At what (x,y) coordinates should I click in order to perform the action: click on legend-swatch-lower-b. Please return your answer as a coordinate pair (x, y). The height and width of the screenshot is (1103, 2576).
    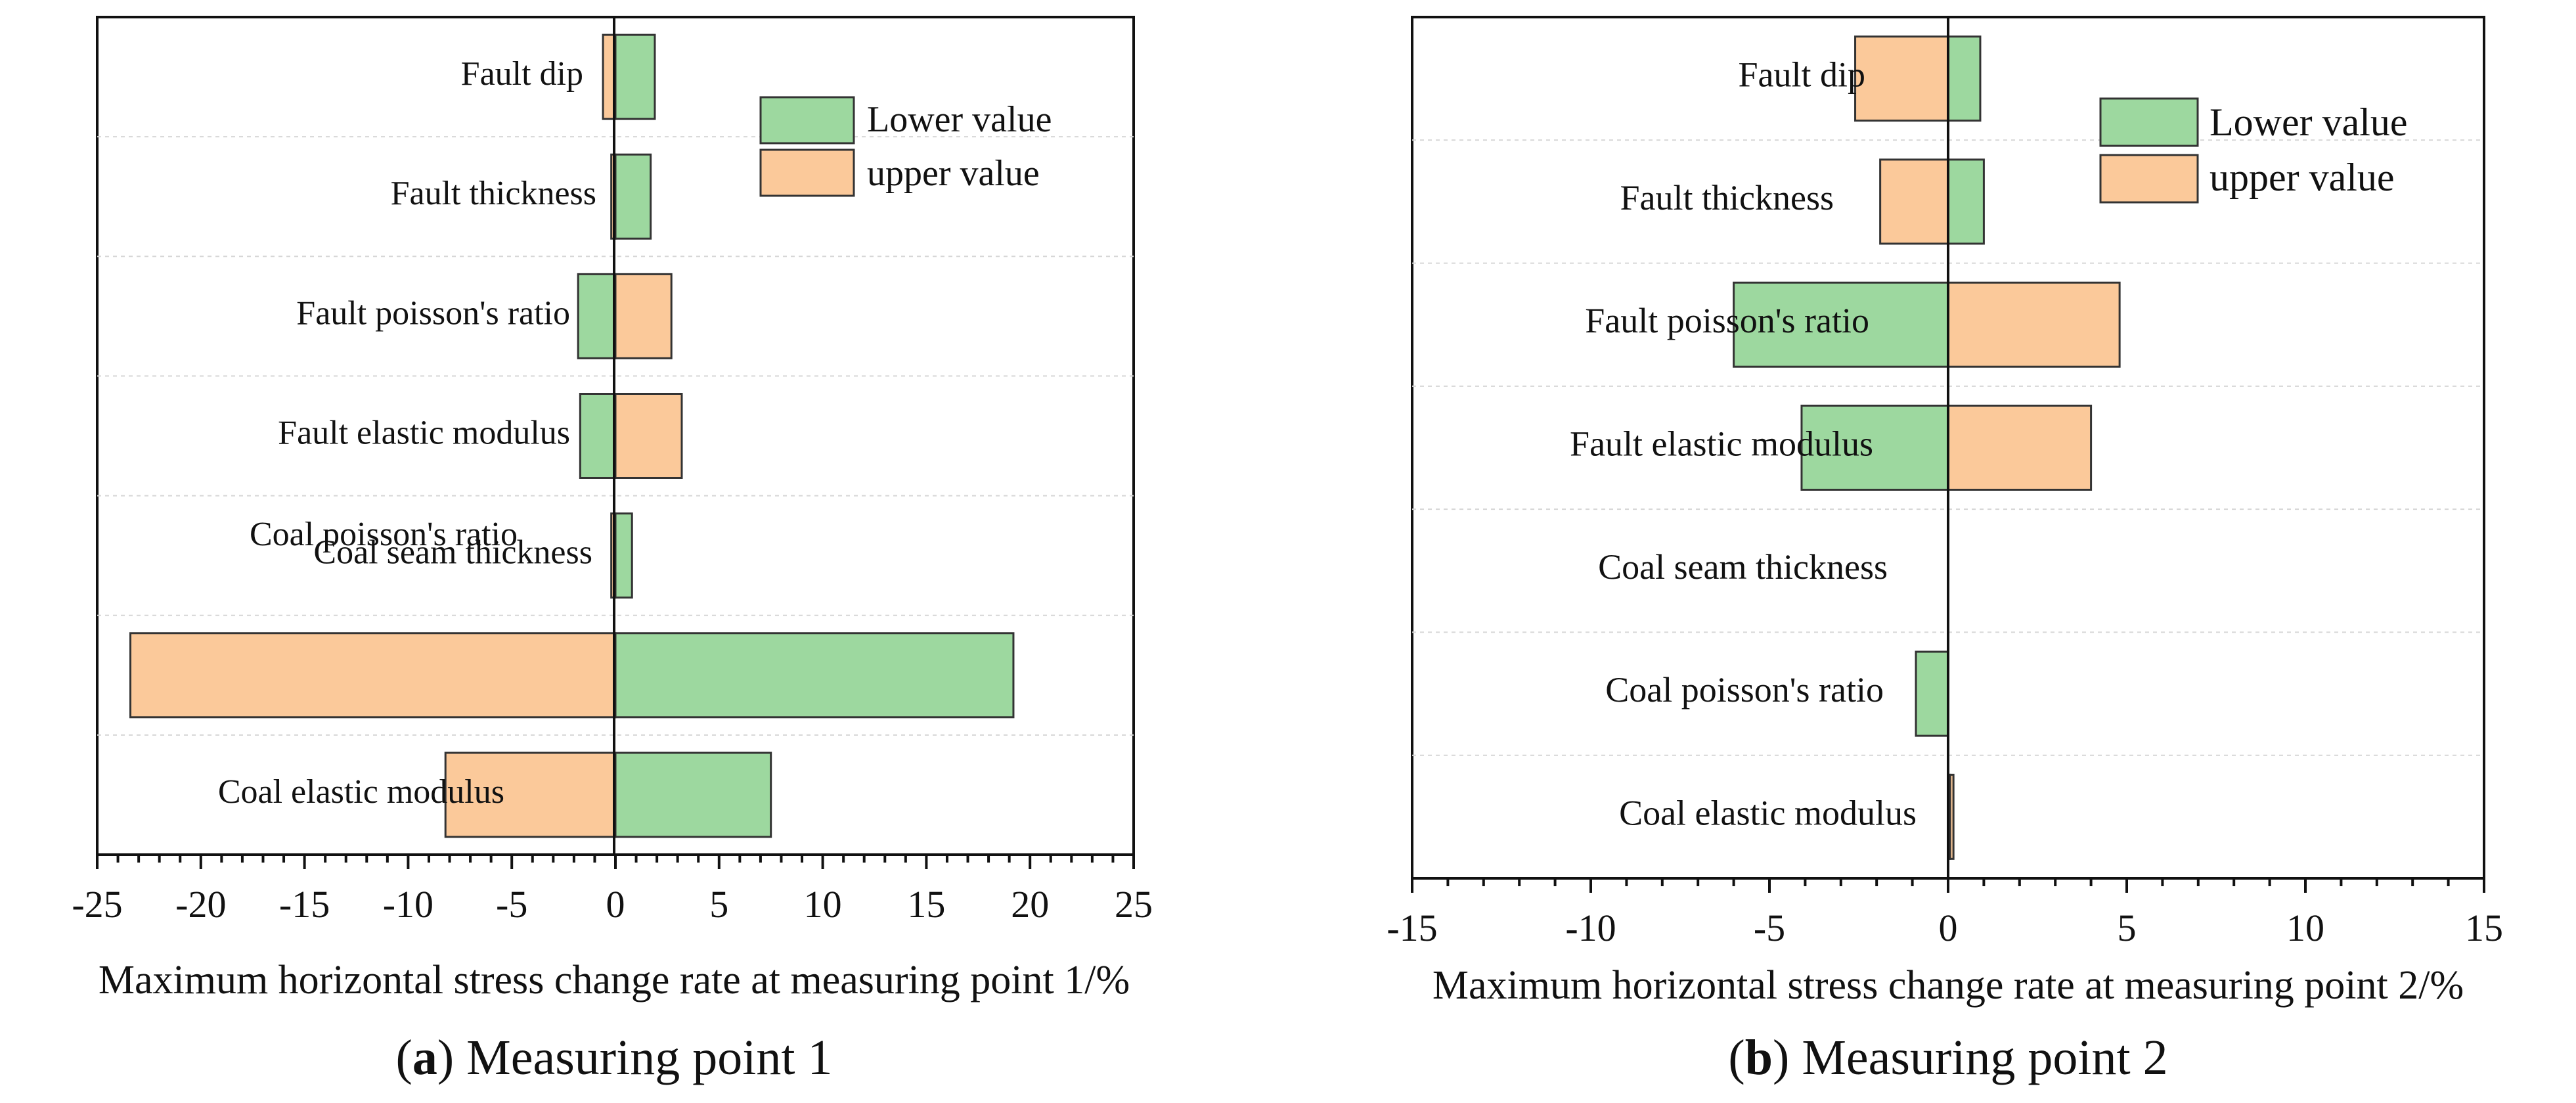
    Looking at the image, I should click on (2149, 122).